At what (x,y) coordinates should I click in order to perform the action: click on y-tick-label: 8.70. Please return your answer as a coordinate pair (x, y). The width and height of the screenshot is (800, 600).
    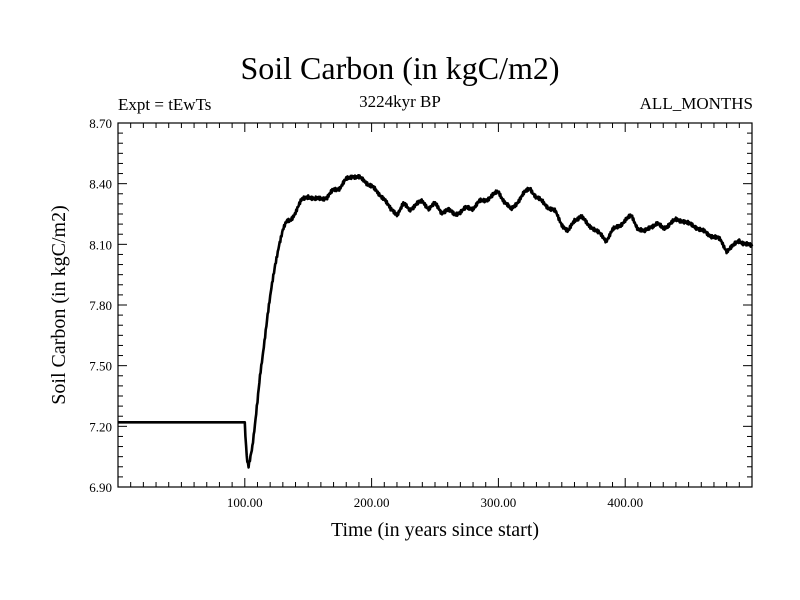
    Looking at the image, I should click on (100, 123).